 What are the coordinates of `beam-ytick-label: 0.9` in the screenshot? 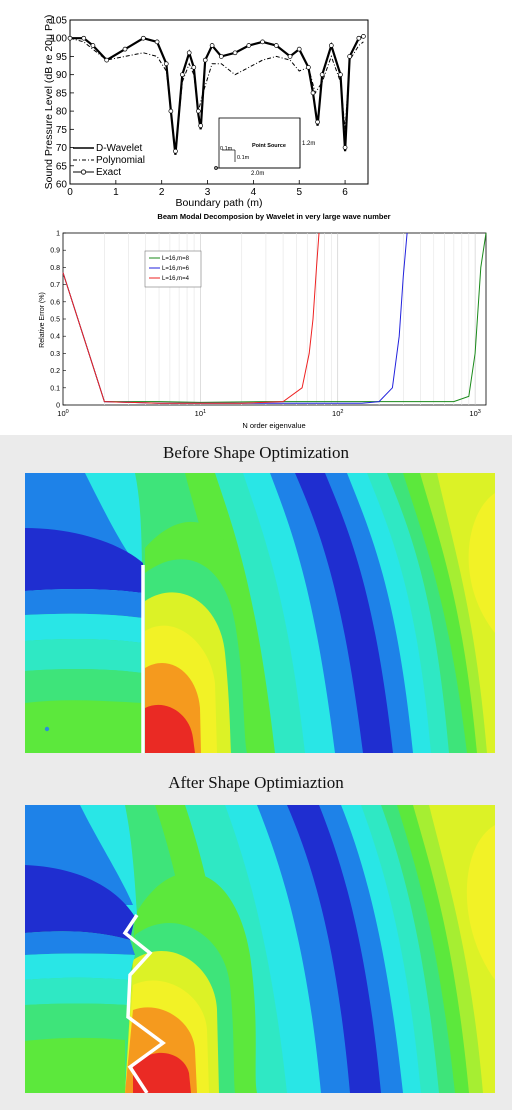 It's located at (55, 251).